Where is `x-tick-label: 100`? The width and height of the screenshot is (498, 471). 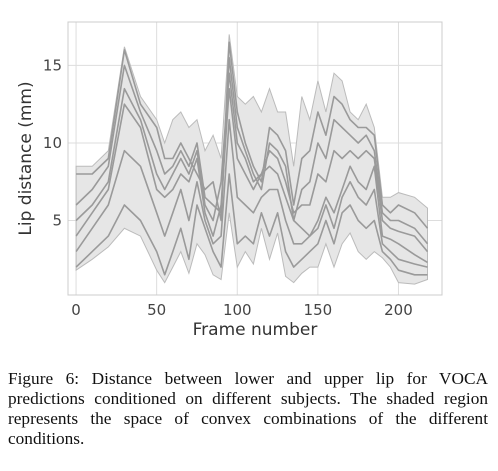
x-tick-label: 100 is located at coordinates (237, 310).